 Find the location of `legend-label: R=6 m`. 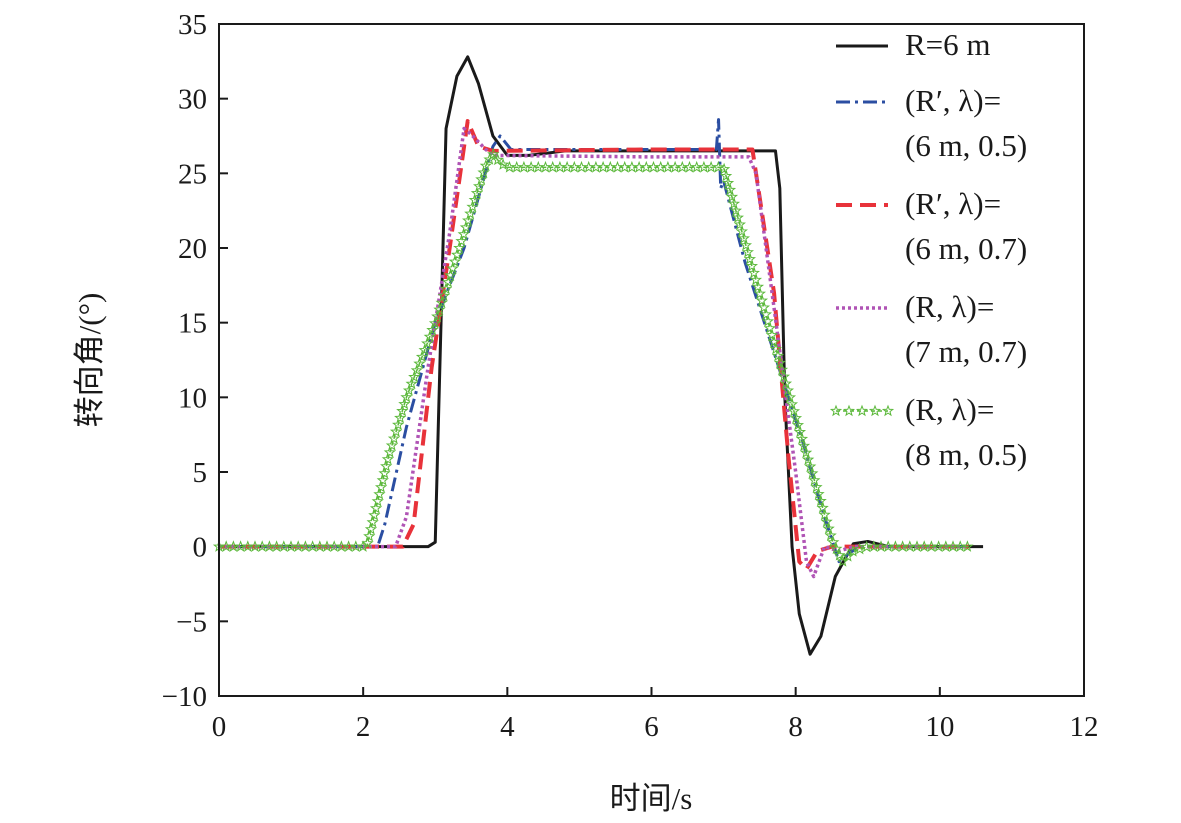

legend-label: R=6 m is located at coordinates (948, 44).